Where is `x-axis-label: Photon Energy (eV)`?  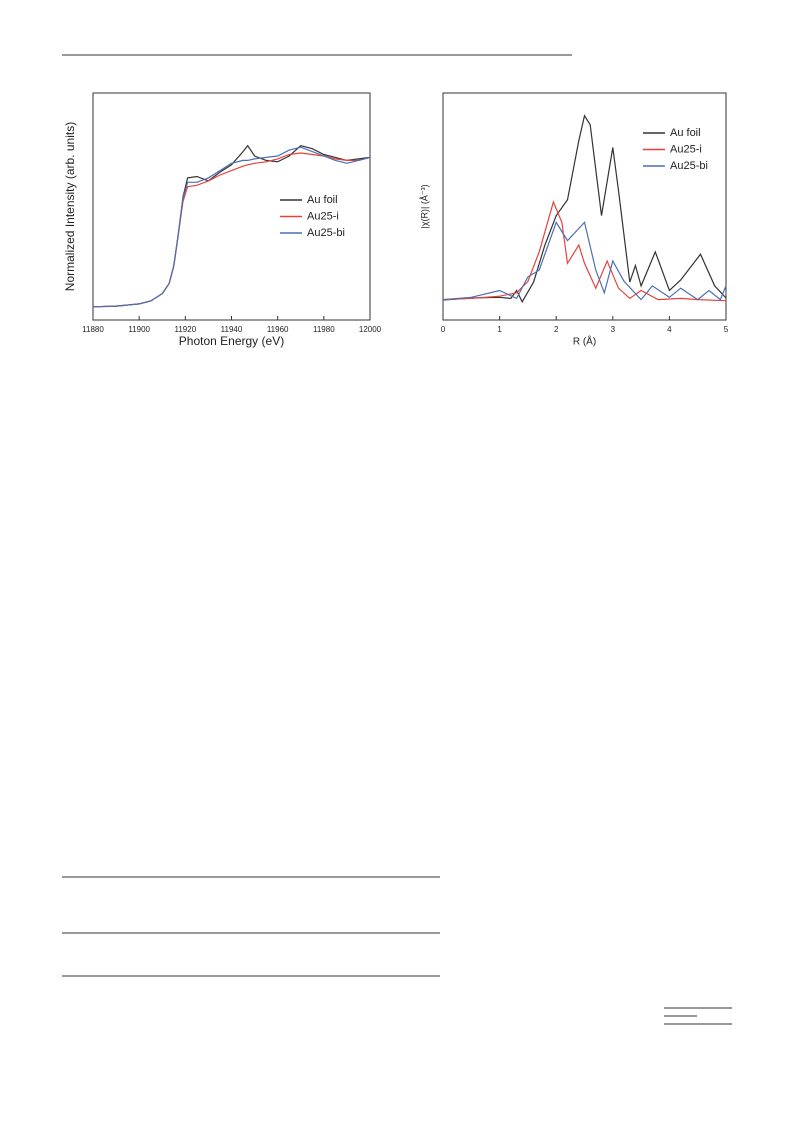
x-axis-label: Photon Energy (eV) is located at coordinates (231, 341).